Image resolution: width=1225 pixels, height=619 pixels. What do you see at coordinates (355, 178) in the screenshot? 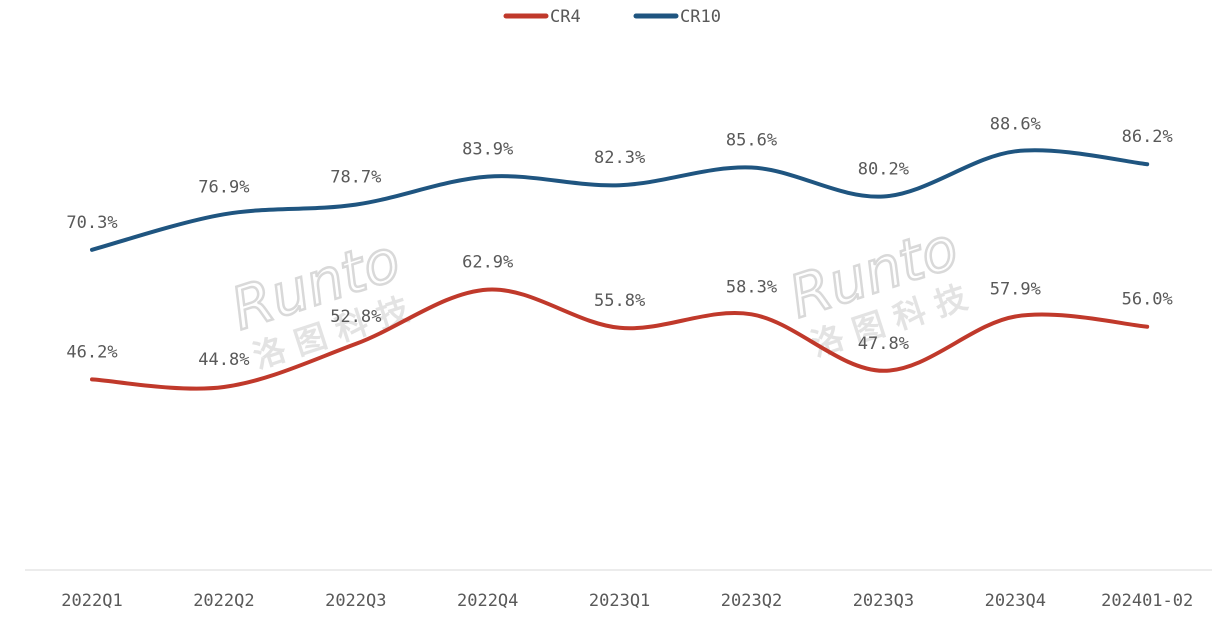
I see `data-label-cr10: 78.7%` at bounding box center [355, 178].